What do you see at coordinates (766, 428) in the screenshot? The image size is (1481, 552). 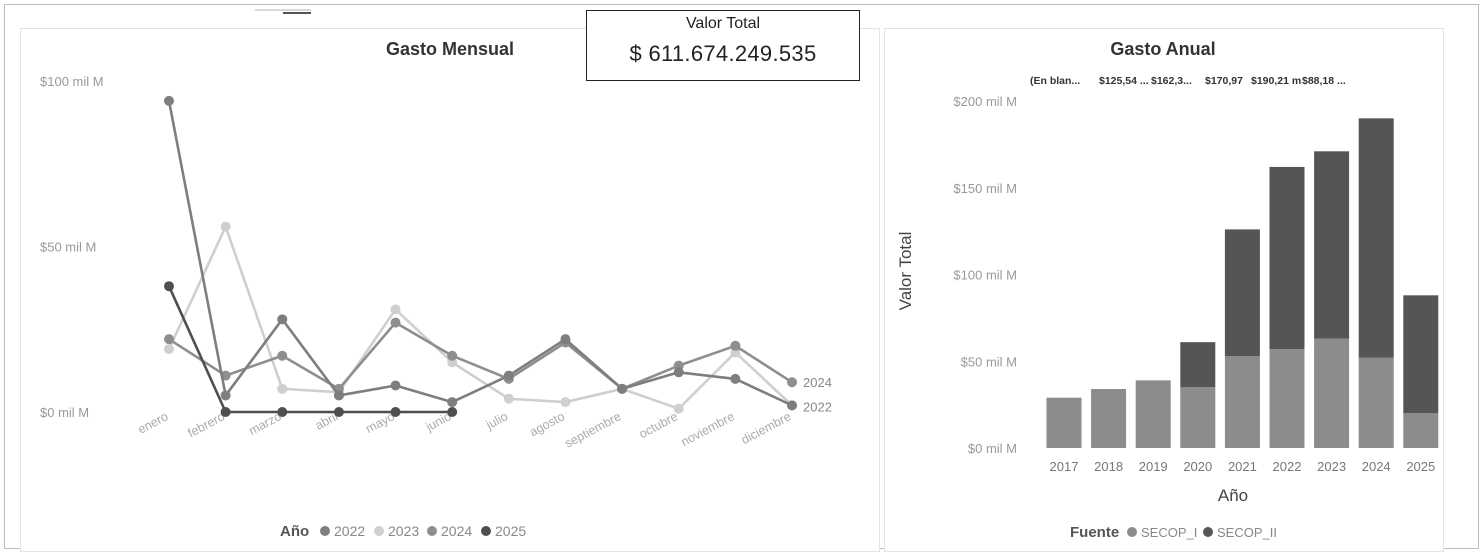 I see `x-tick-label: diciembre` at bounding box center [766, 428].